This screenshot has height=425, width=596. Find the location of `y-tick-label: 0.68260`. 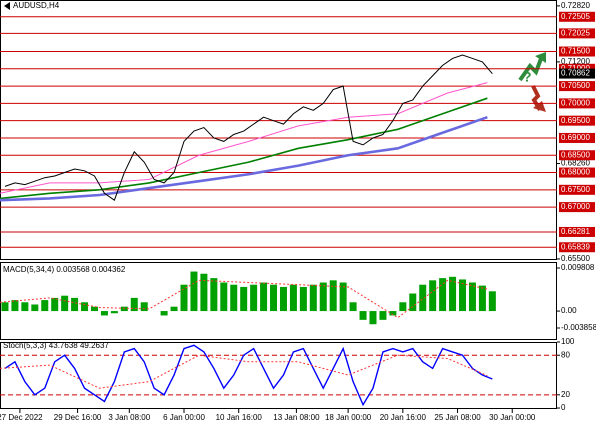

y-tick-label: 0.68260 is located at coordinates (575, 163).